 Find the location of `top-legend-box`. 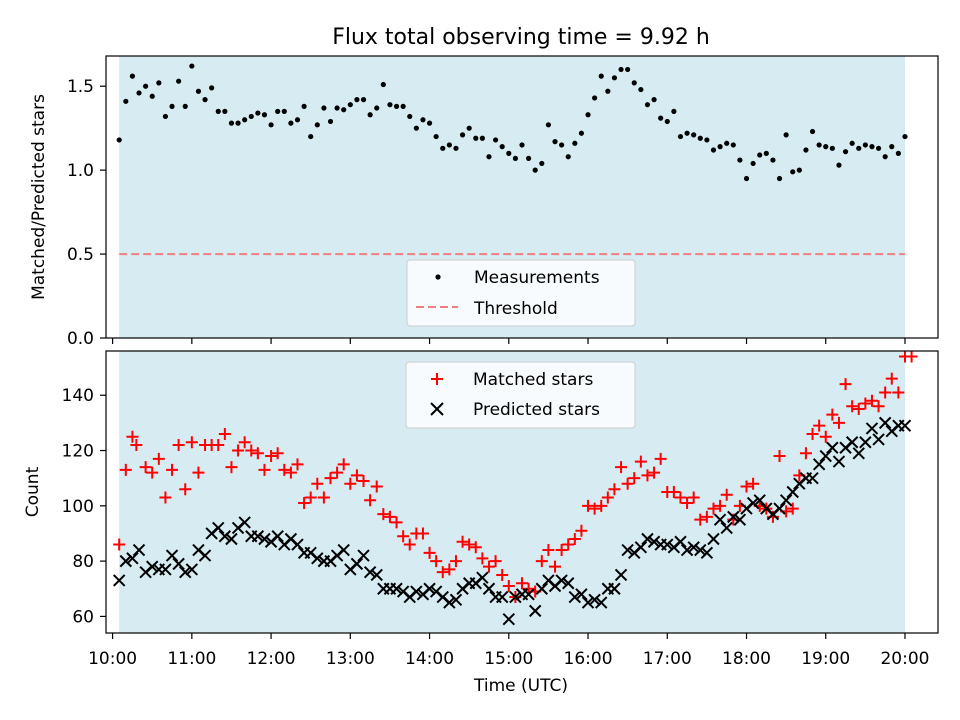

top-legend-box is located at coordinates (521, 293).